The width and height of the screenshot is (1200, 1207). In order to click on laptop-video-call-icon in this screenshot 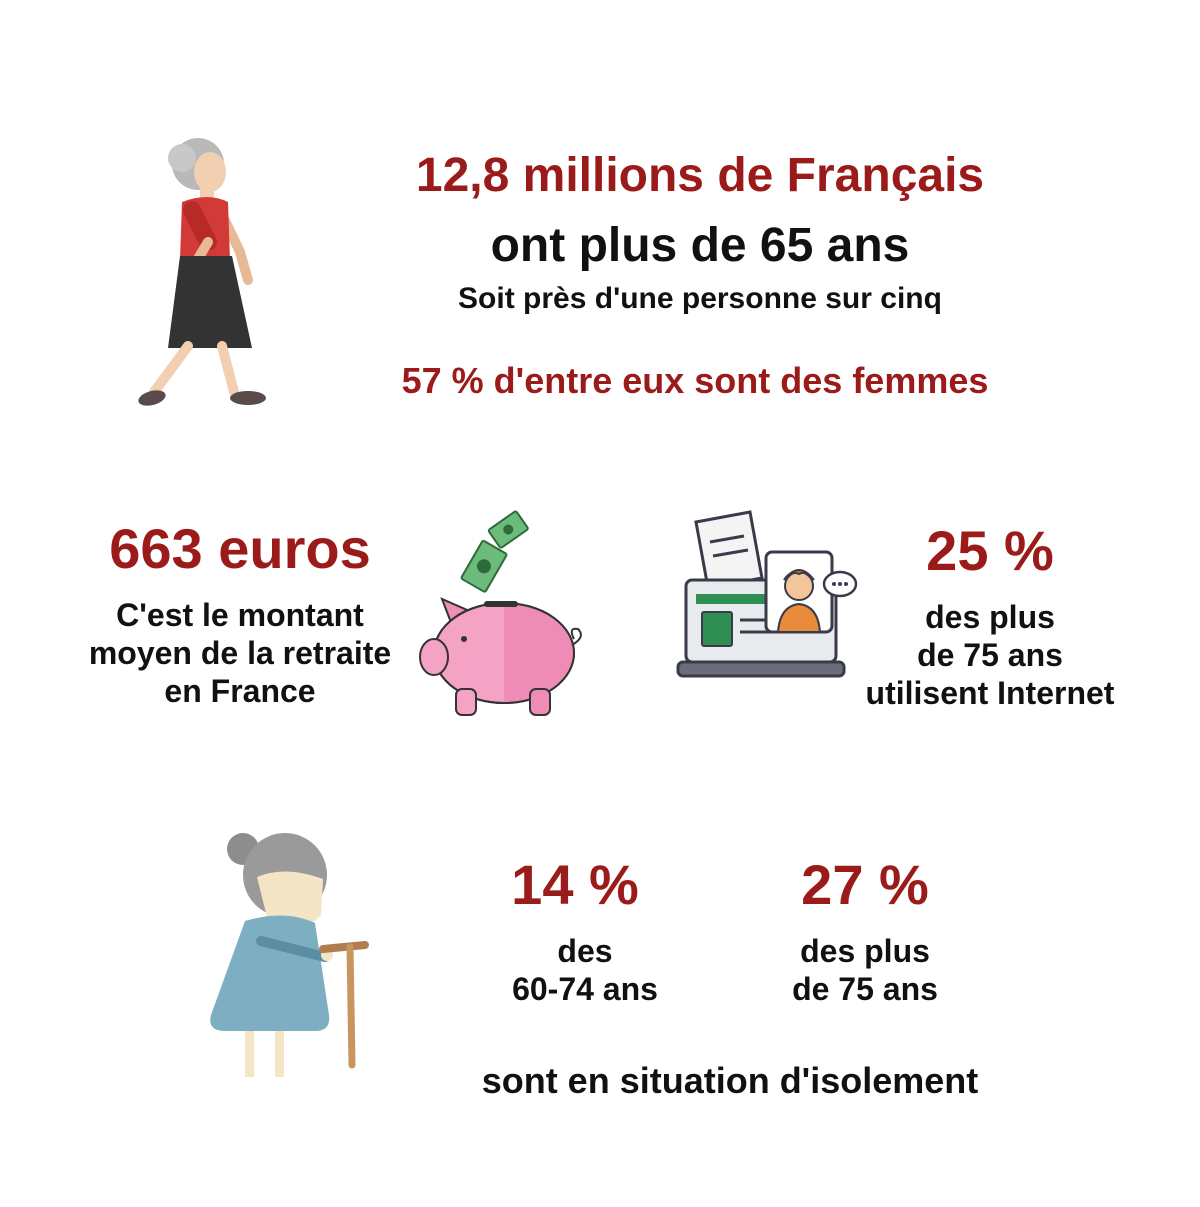, I will do `click(767, 594)`.